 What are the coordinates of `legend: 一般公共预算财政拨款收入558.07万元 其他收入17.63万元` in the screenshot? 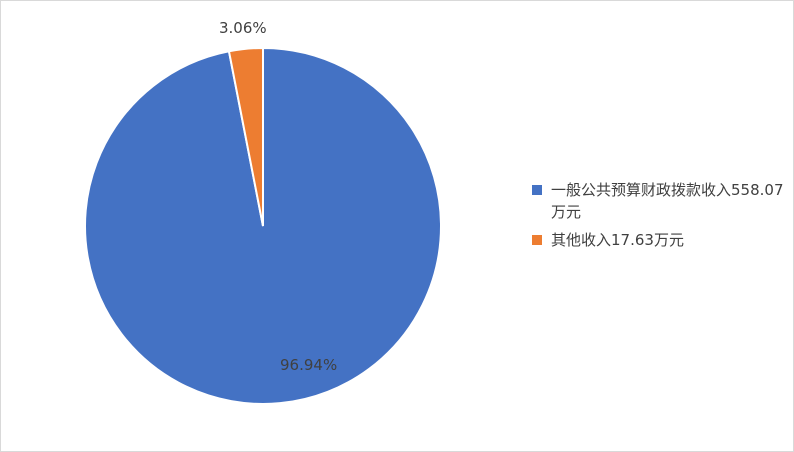 It's located at (662, 218).